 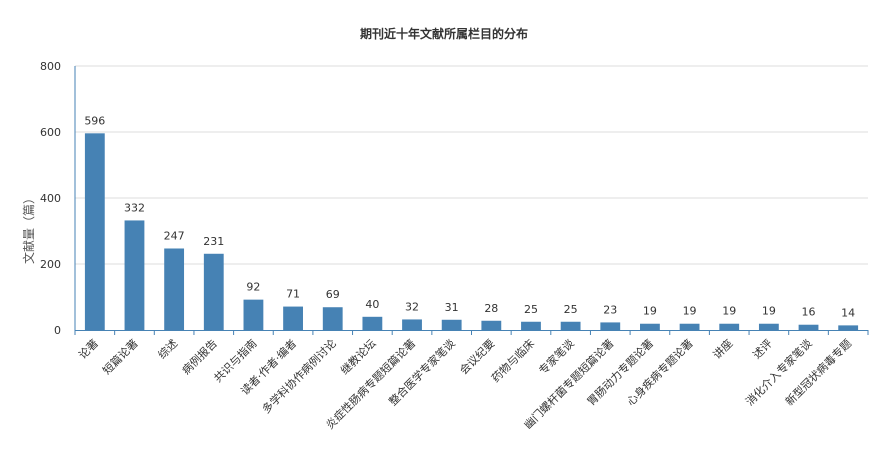 I want to click on x-category-label: 心身疾病专题论著, so click(x=660, y=372).